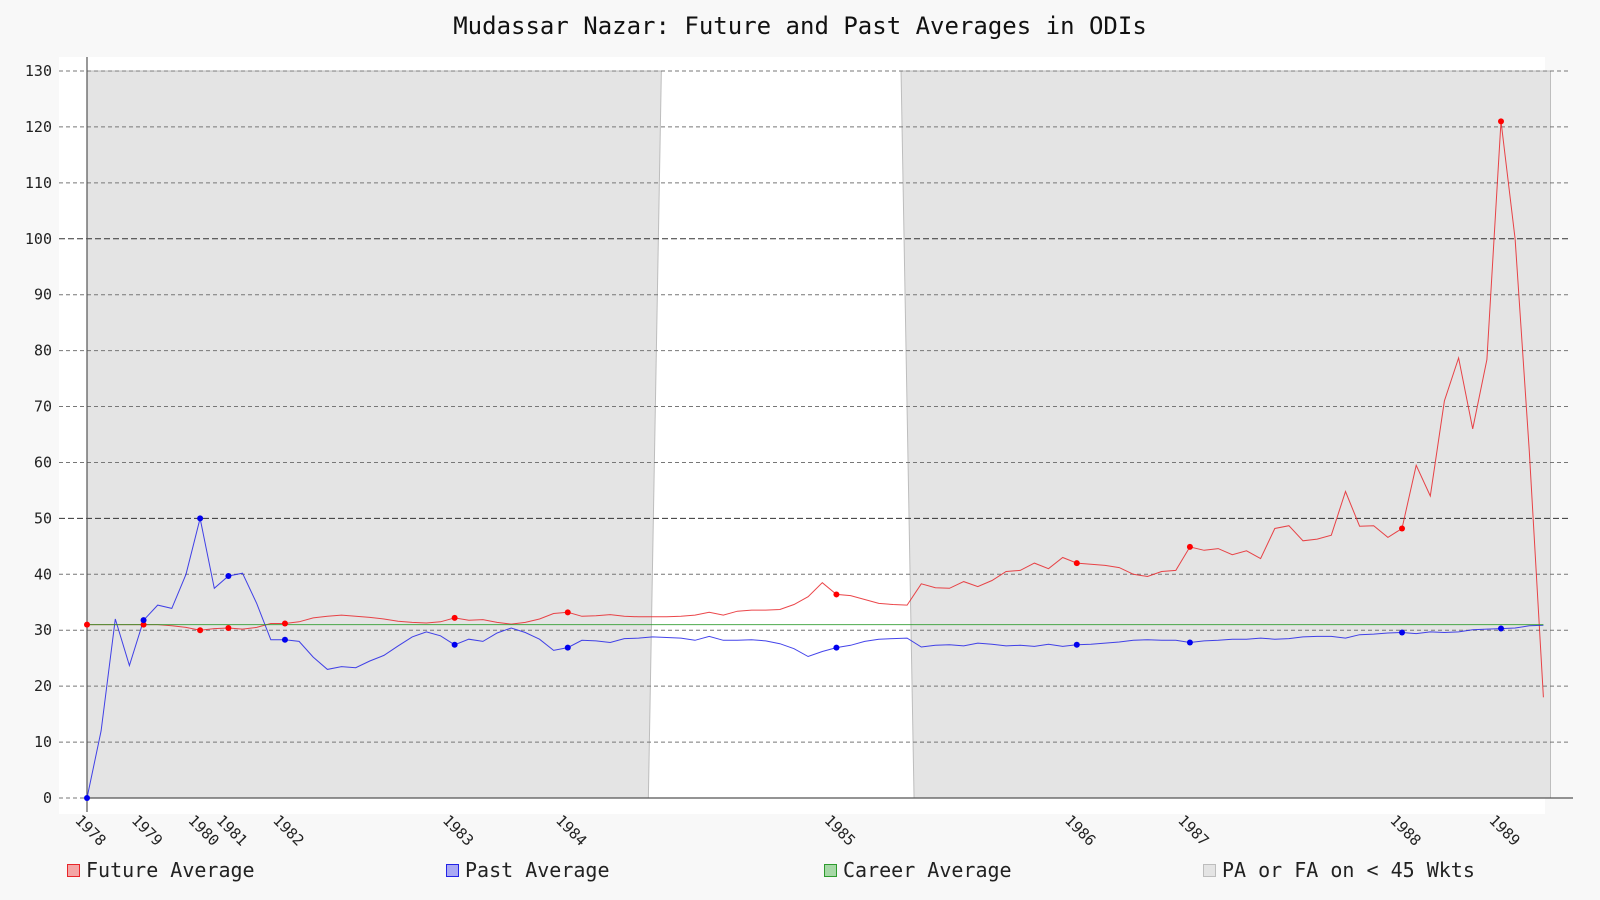  What do you see at coordinates (1209, 870) in the screenshot?
I see `legend-swatch-low-wickets` at bounding box center [1209, 870].